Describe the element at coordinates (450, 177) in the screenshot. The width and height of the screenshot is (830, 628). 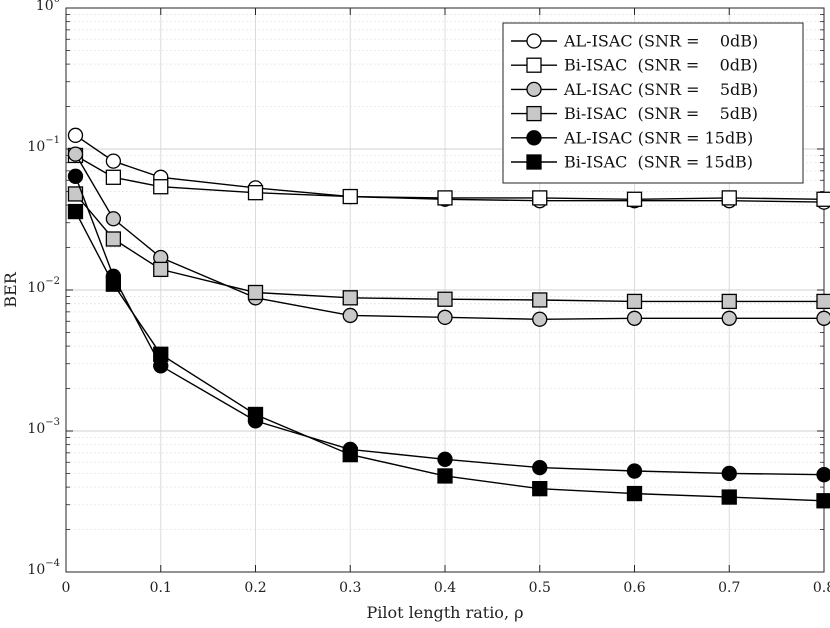
I see `series-line` at that location.